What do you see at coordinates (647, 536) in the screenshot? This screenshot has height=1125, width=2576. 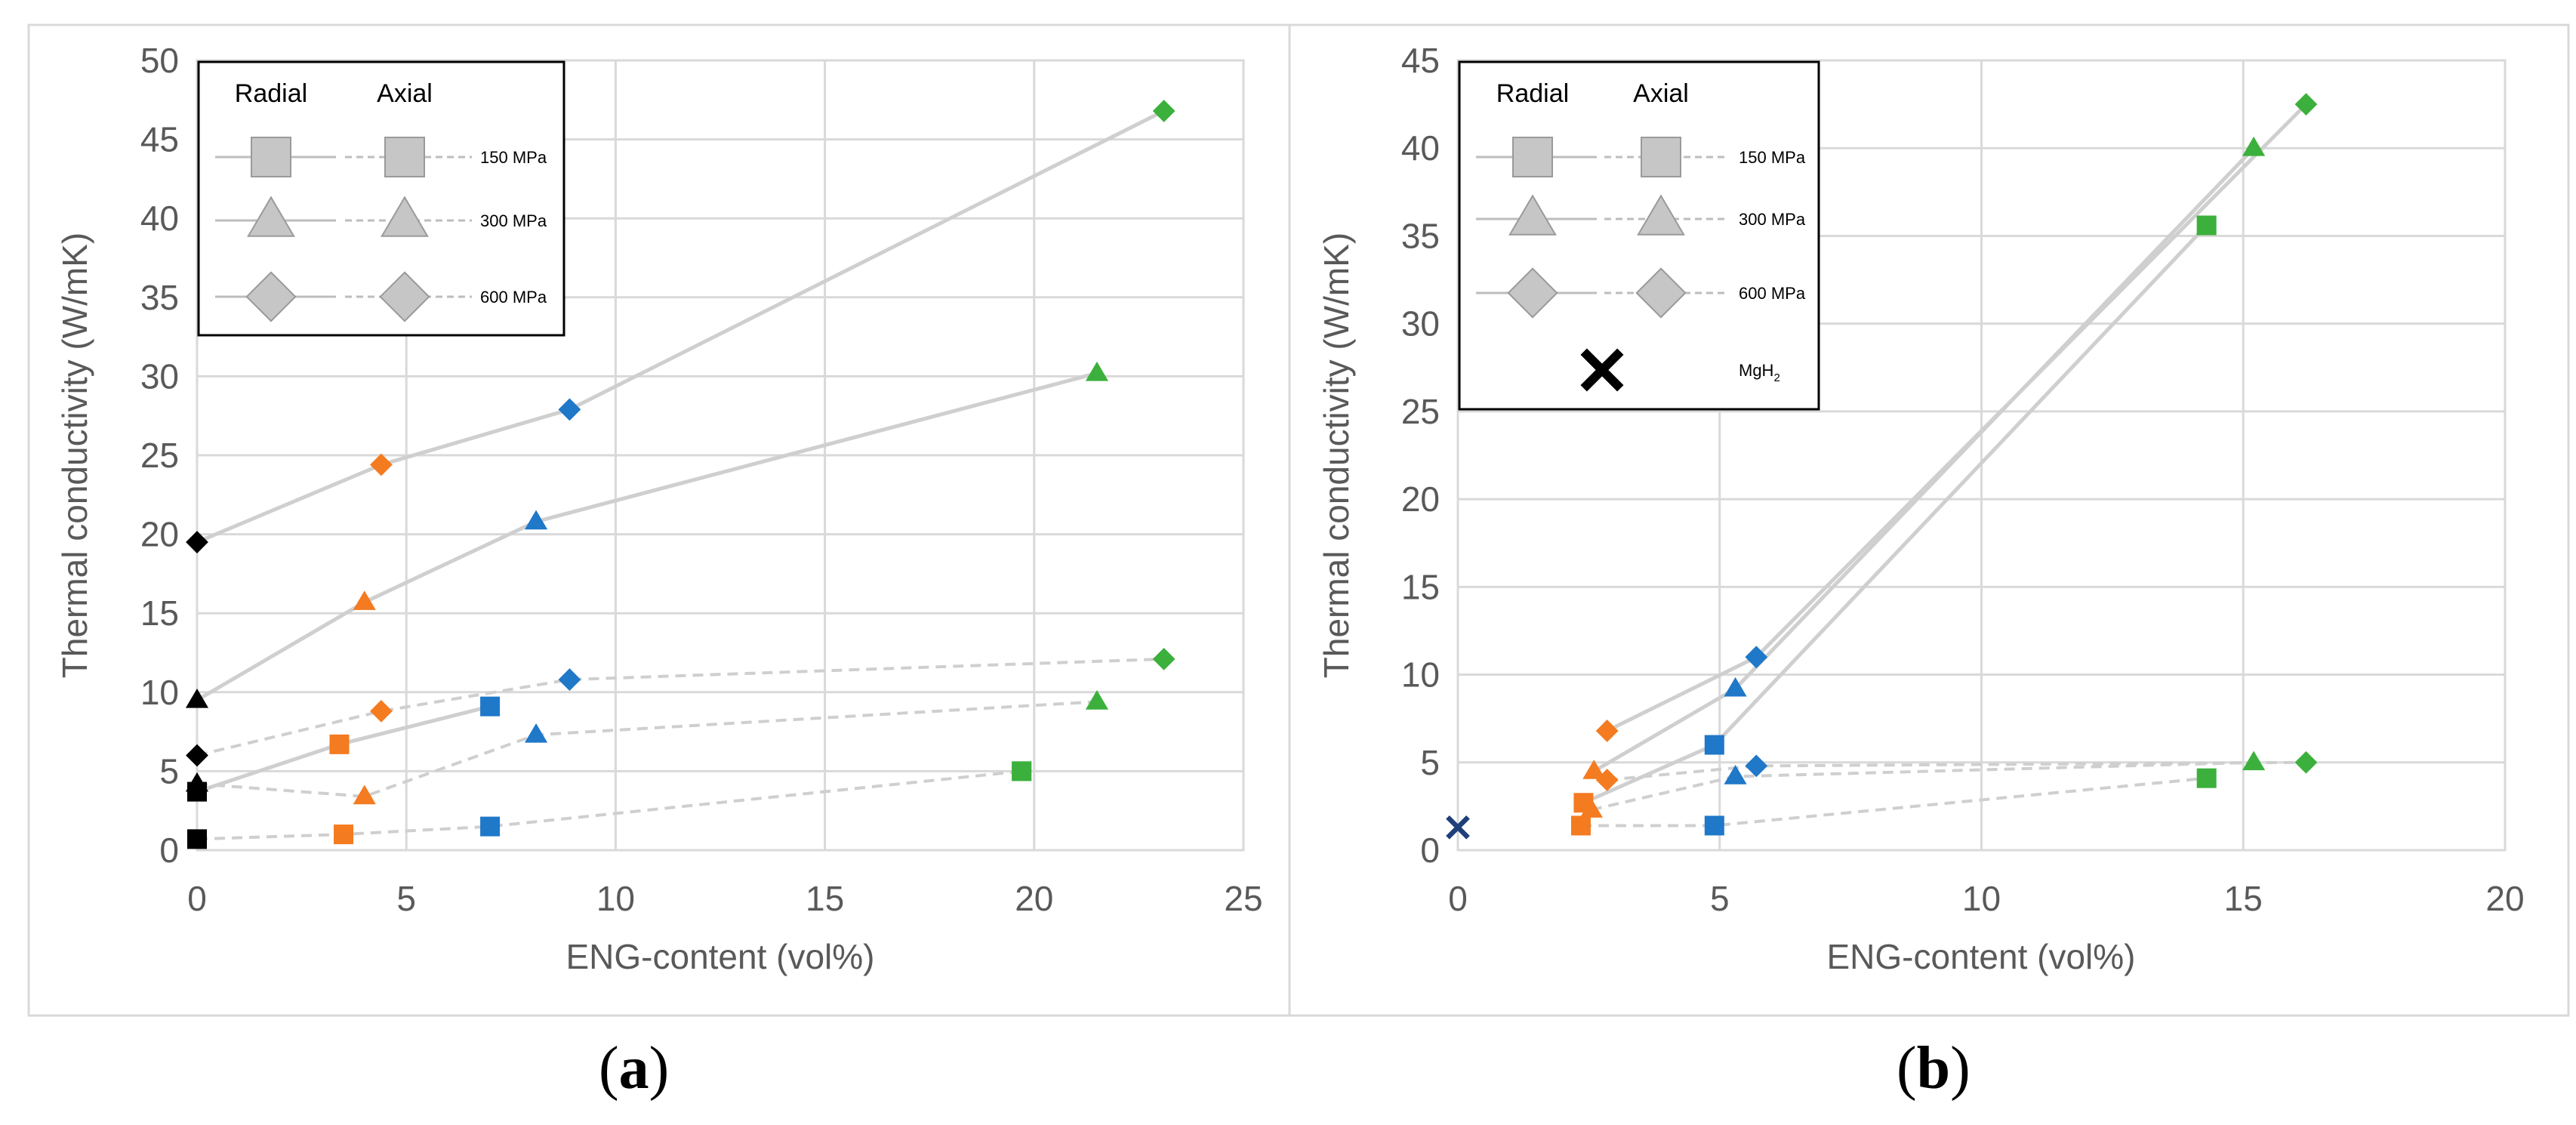 I see `series-line-300-mpa-radial` at bounding box center [647, 536].